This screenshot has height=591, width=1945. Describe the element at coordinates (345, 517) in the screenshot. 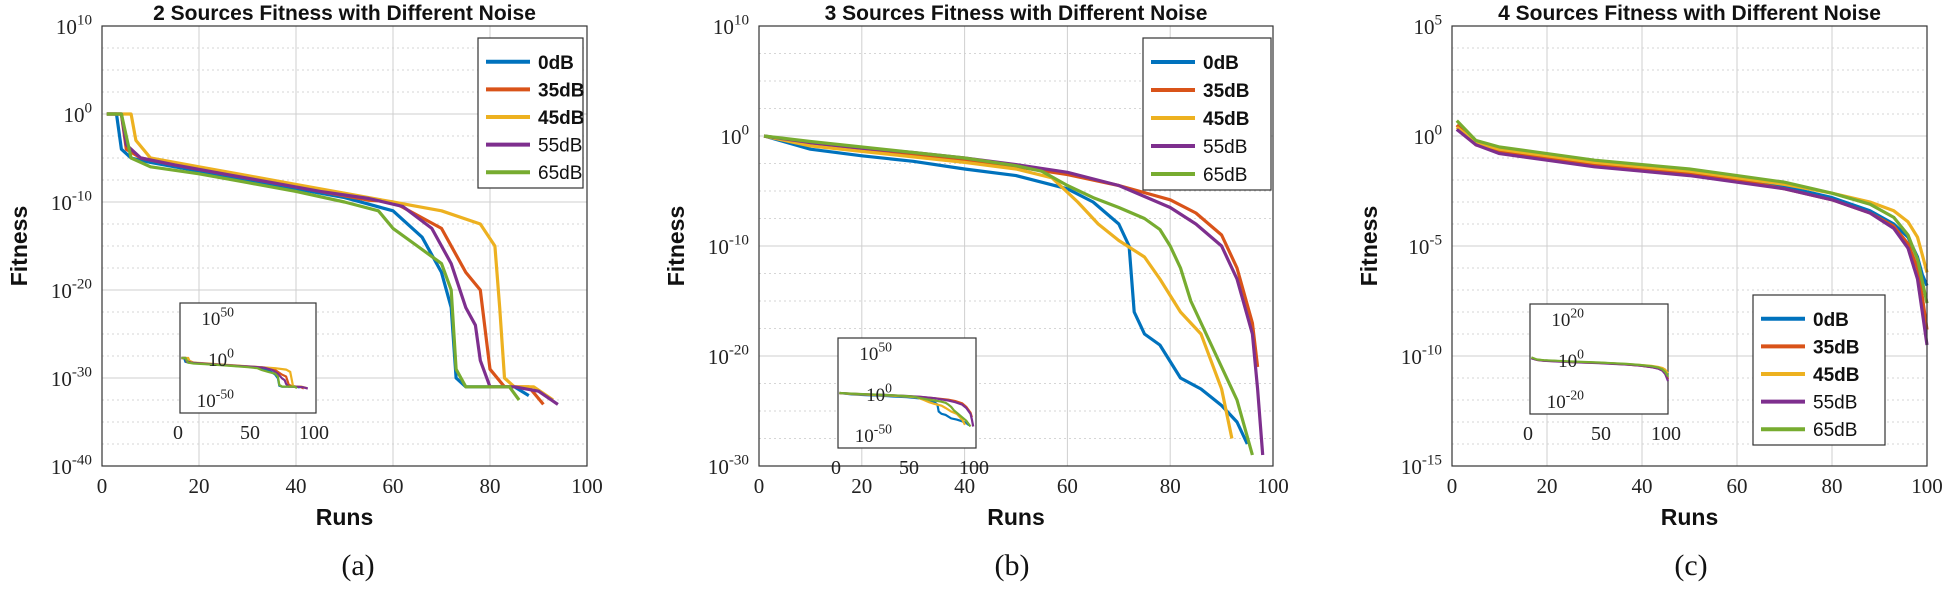

I see `x-axis-label: Runs` at that location.